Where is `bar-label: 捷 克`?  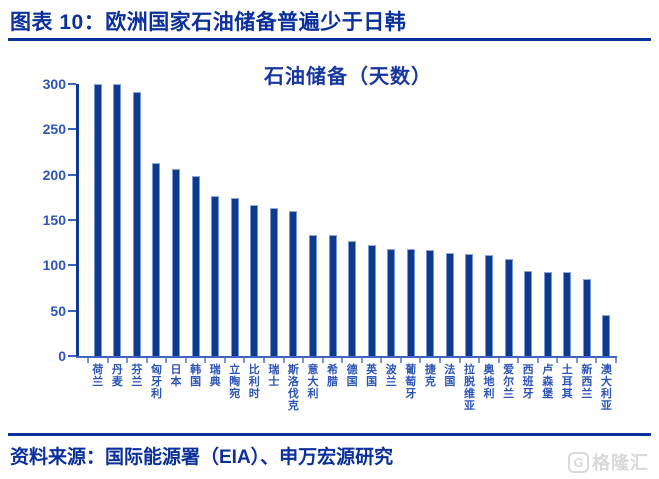
bar-label: 捷 克 is located at coordinates (430, 376).